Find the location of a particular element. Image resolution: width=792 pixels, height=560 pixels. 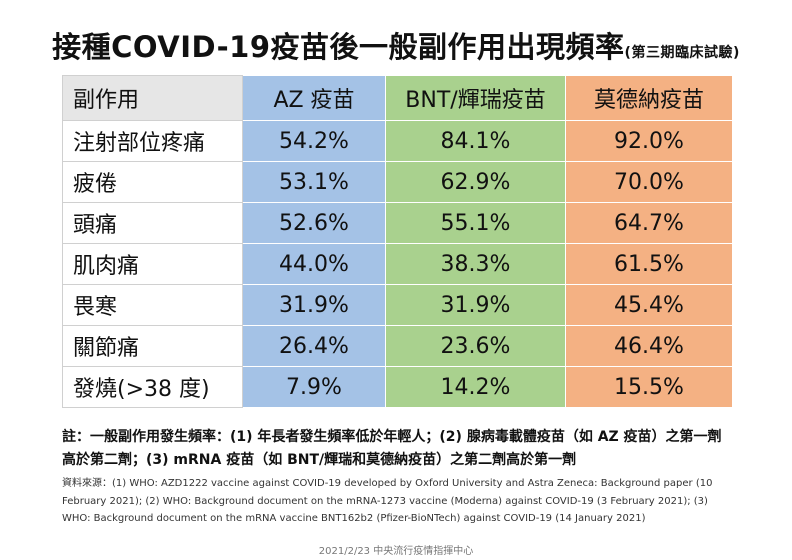

cell: 70.0% is located at coordinates (649, 182).